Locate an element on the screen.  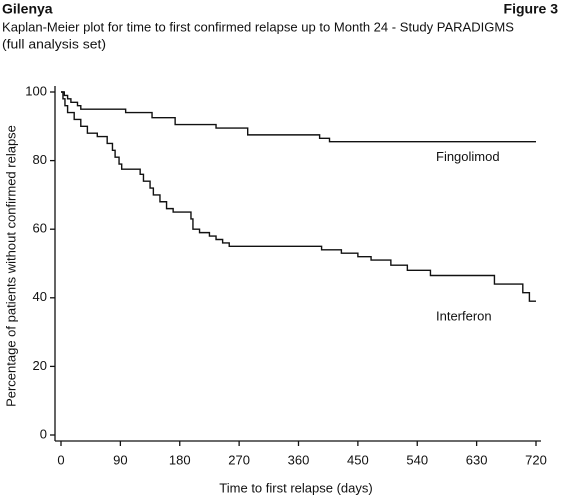
y-tick-label: 0 is located at coordinates (43, 433).